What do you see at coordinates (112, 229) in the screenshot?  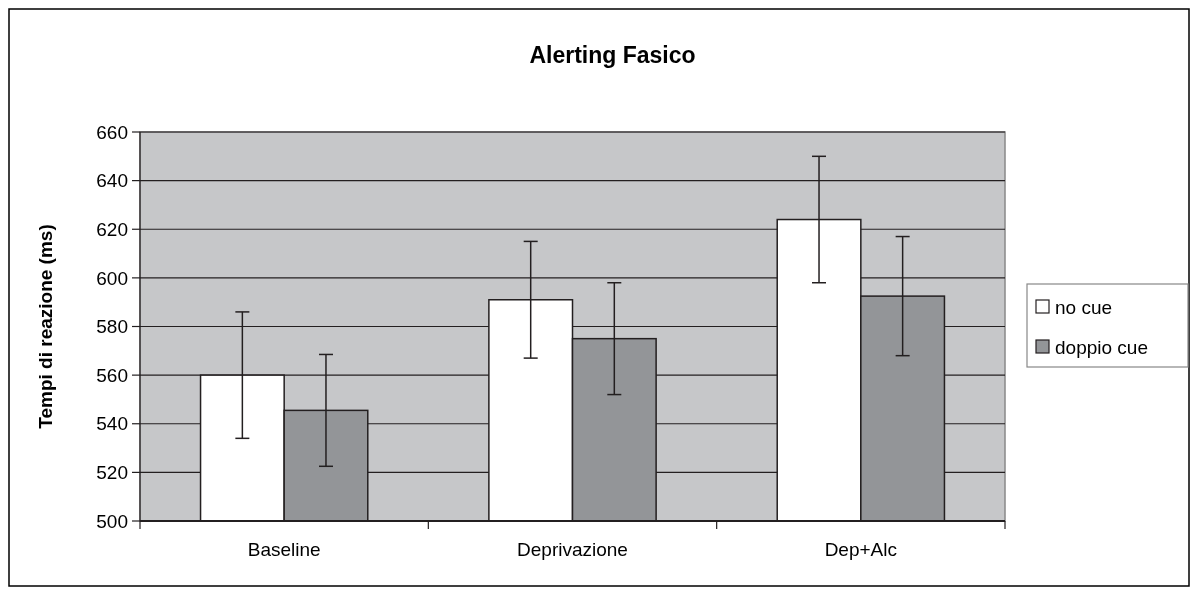 I see `y-tick-label: 620` at bounding box center [112, 229].